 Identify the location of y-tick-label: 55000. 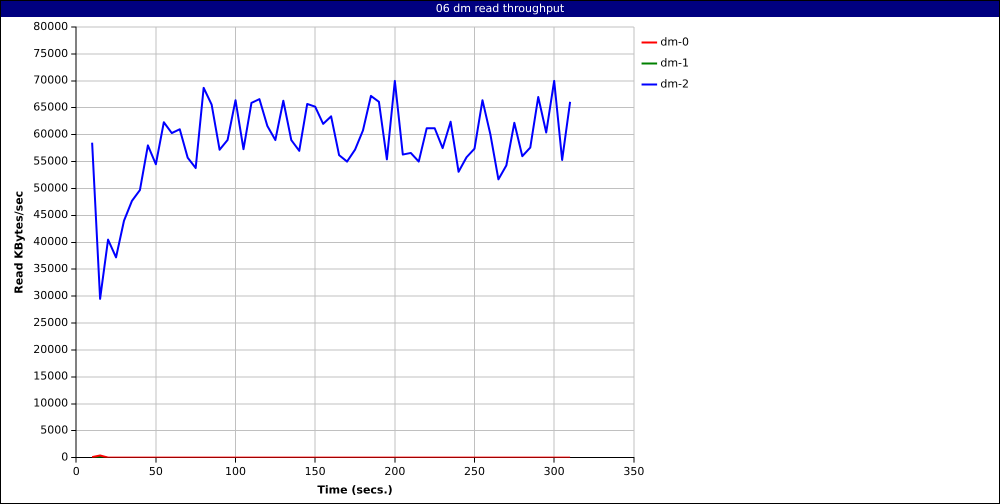
(50, 161).